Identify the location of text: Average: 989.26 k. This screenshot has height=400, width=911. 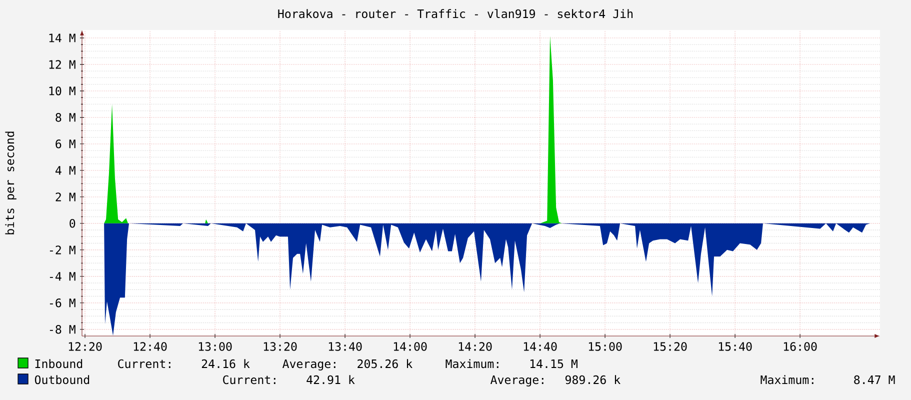
(555, 380).